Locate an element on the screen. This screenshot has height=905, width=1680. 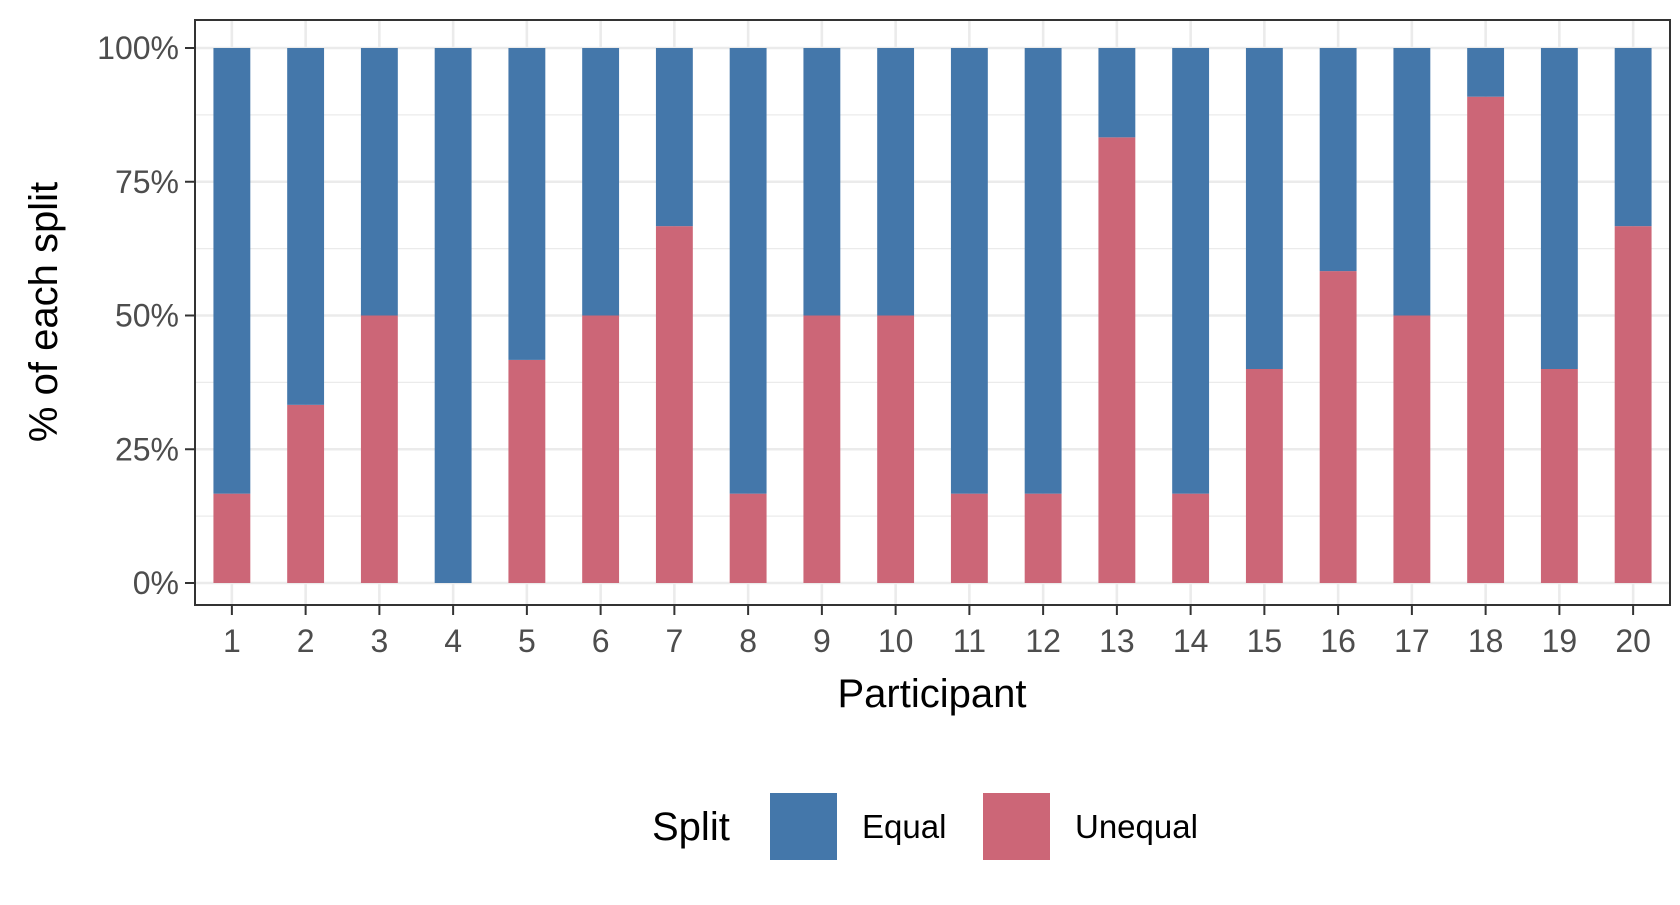
x-tick-label: 19 is located at coordinates (1560, 641).